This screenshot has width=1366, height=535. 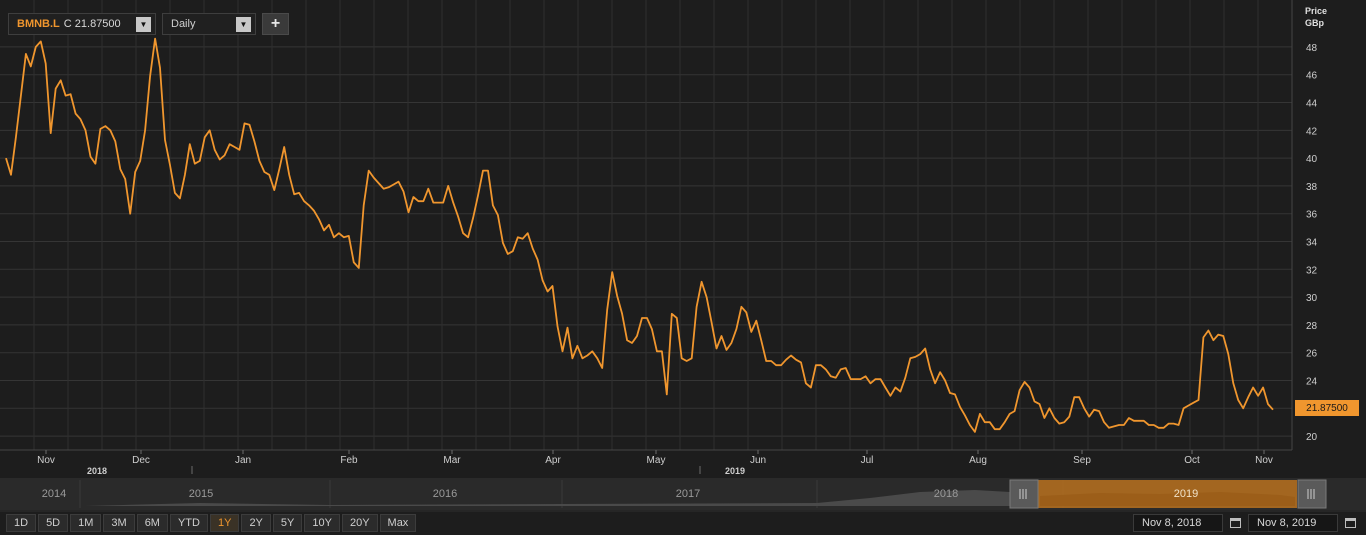 I want to click on range-button: 3M, so click(x=119, y=523).